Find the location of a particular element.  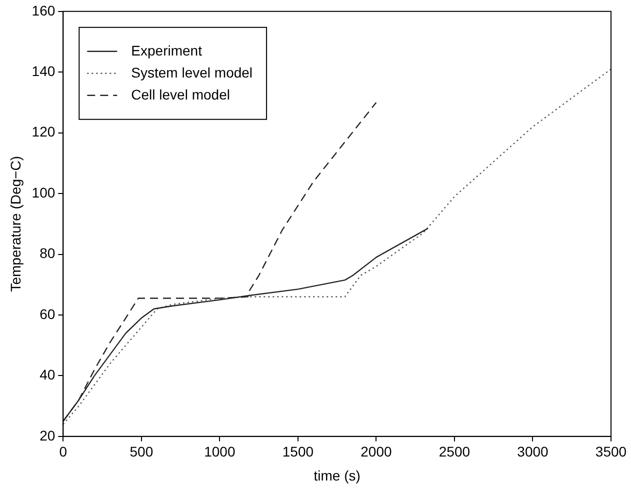

x-tick-label: 1500 is located at coordinates (298, 452).